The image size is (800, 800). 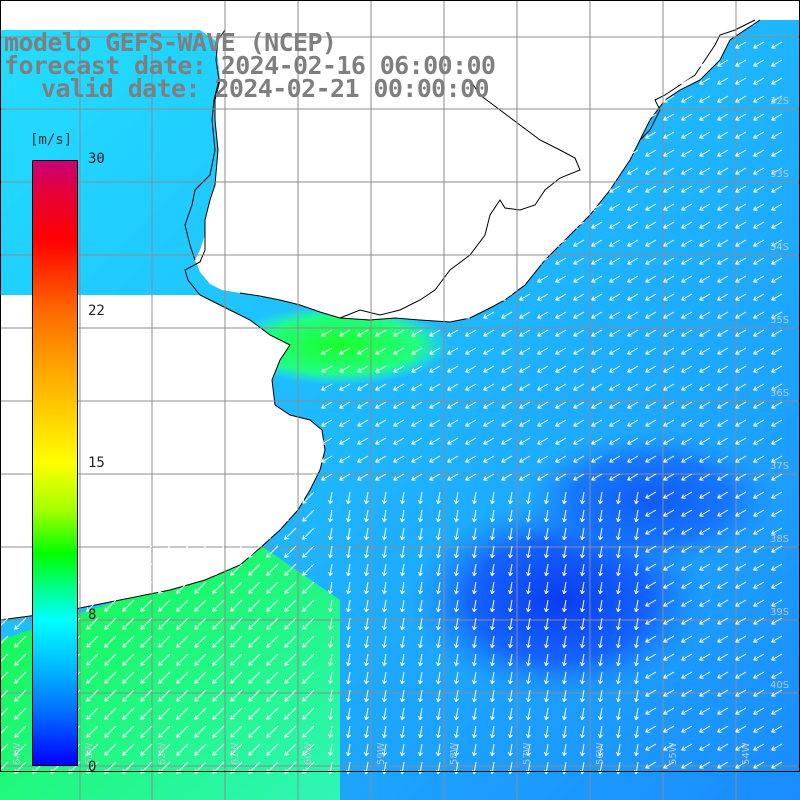 What do you see at coordinates (381, 753) in the screenshot?
I see `lon-label: 59W` at bounding box center [381, 753].